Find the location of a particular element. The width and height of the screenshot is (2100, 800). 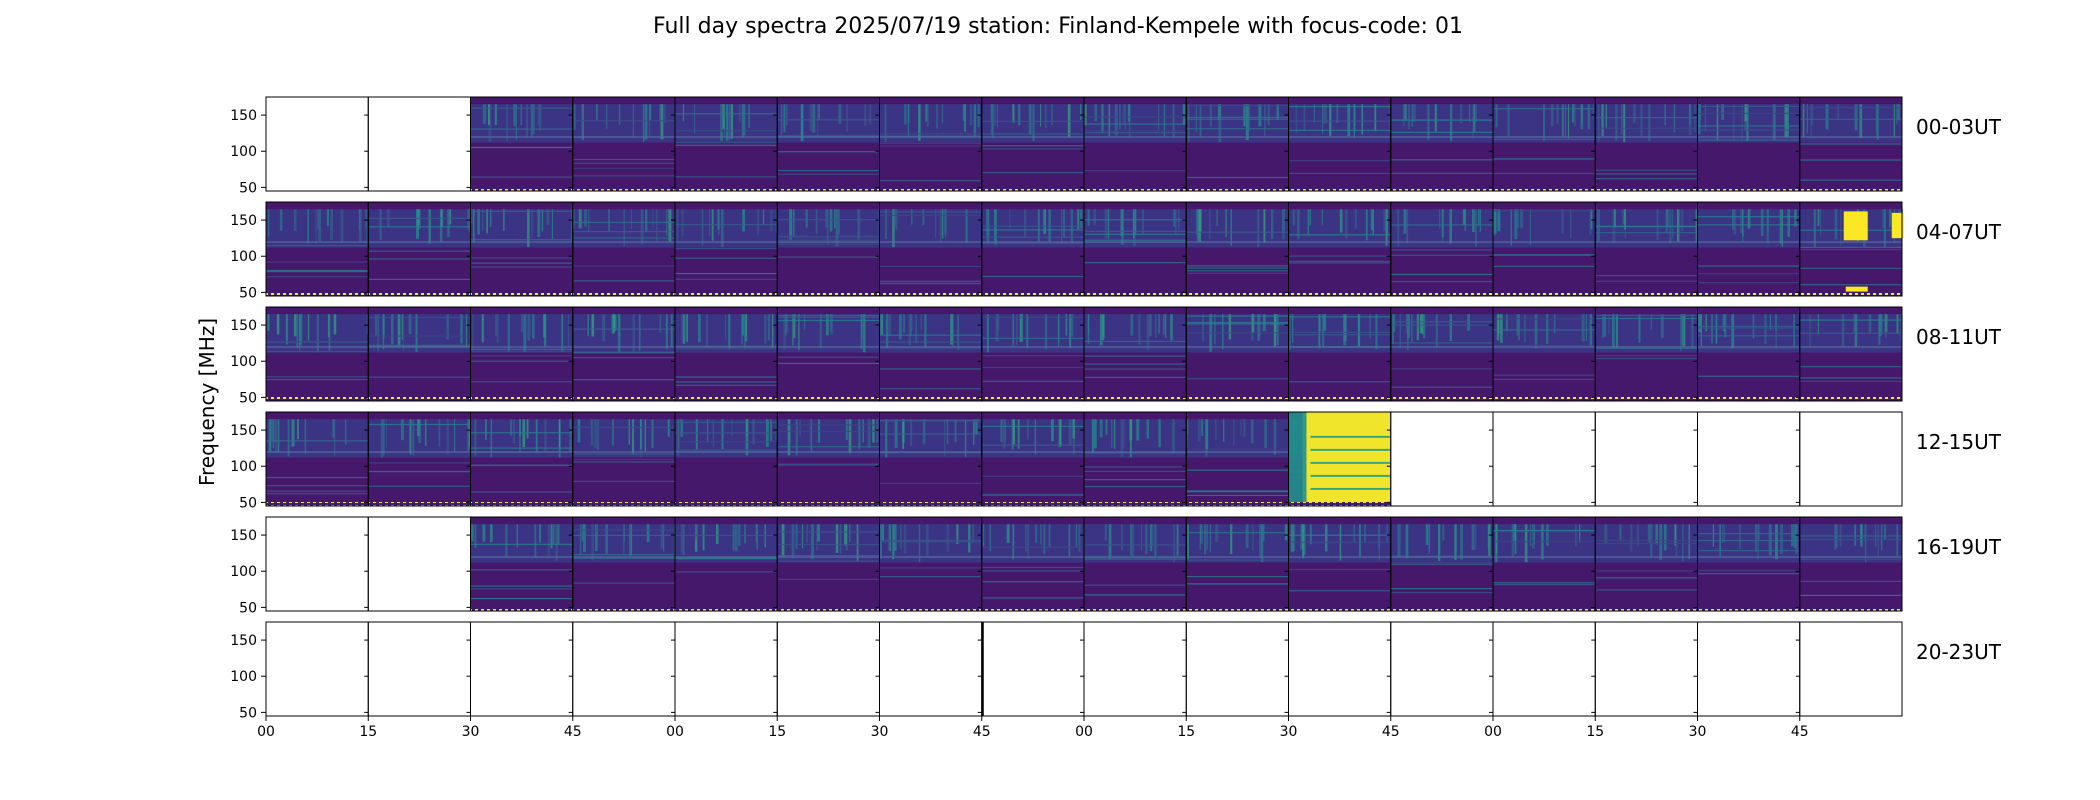

x-tick-label: 15 is located at coordinates (1186, 732).